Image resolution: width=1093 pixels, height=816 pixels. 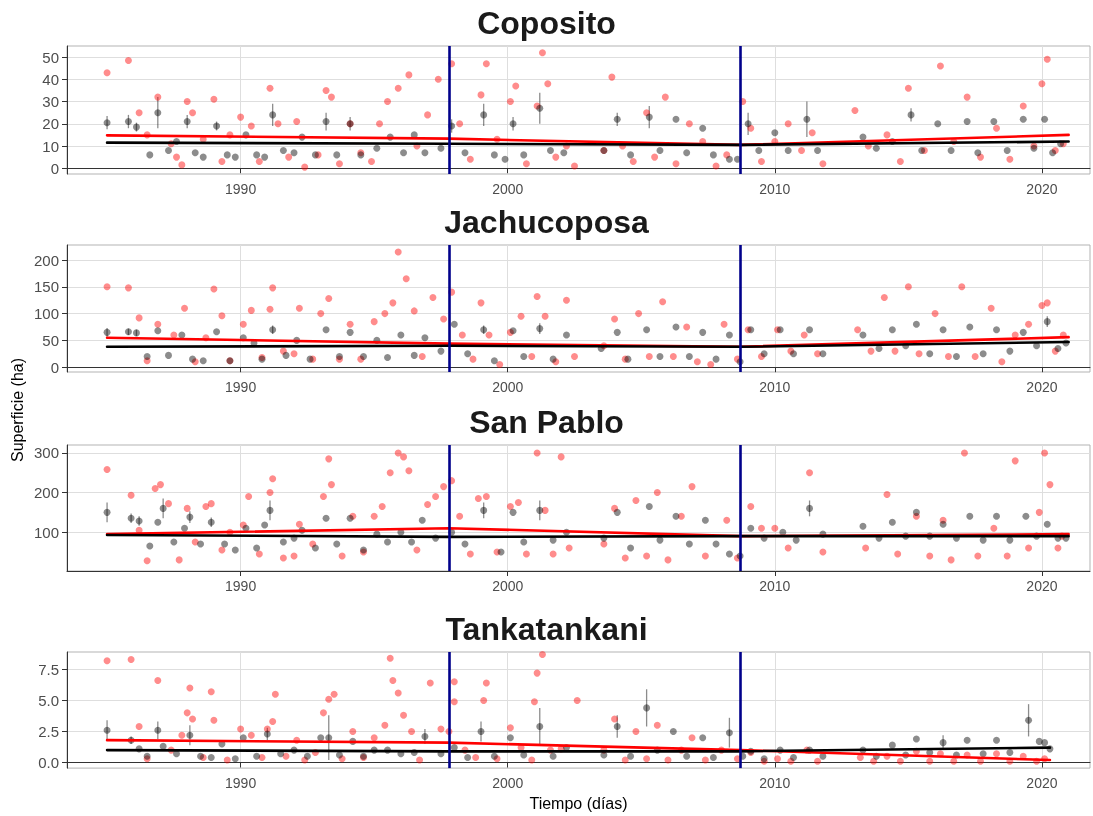 I want to click on y-tick-label: 10, so click(x=50, y=146).